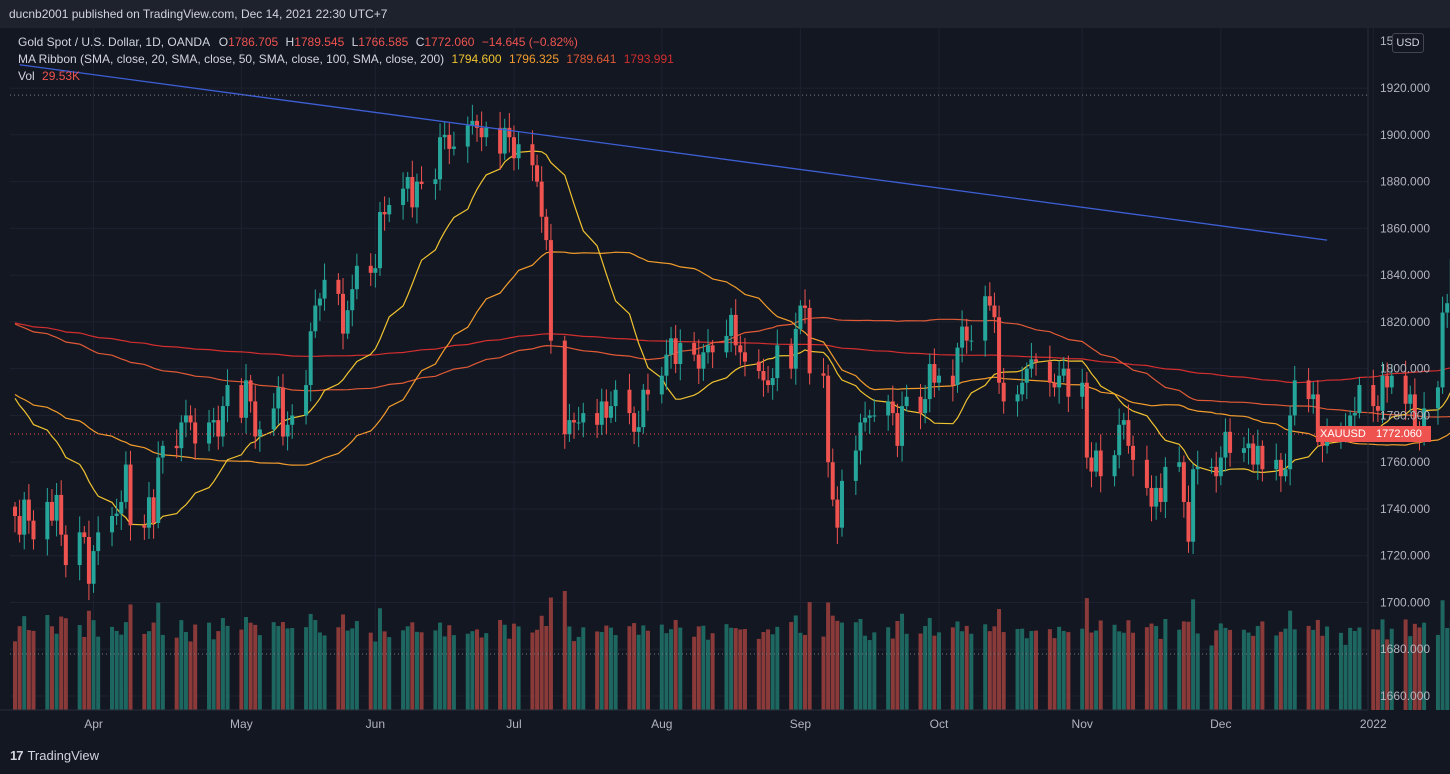 The image size is (1450, 774). I want to click on ma100-value: 1789.641, so click(591, 59).